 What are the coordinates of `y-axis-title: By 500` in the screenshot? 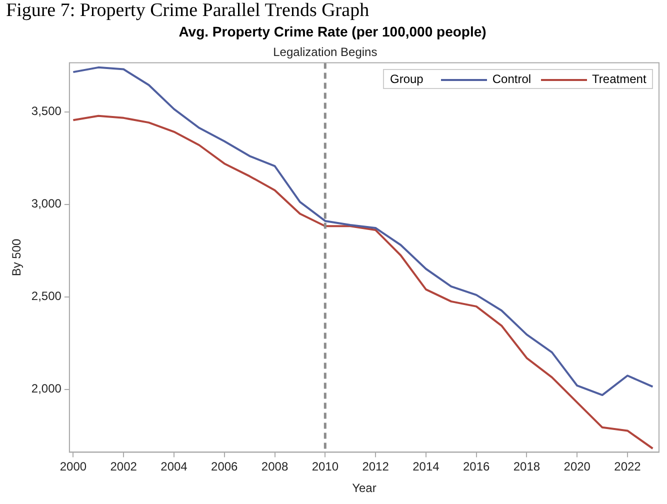 It's located at (17, 257).